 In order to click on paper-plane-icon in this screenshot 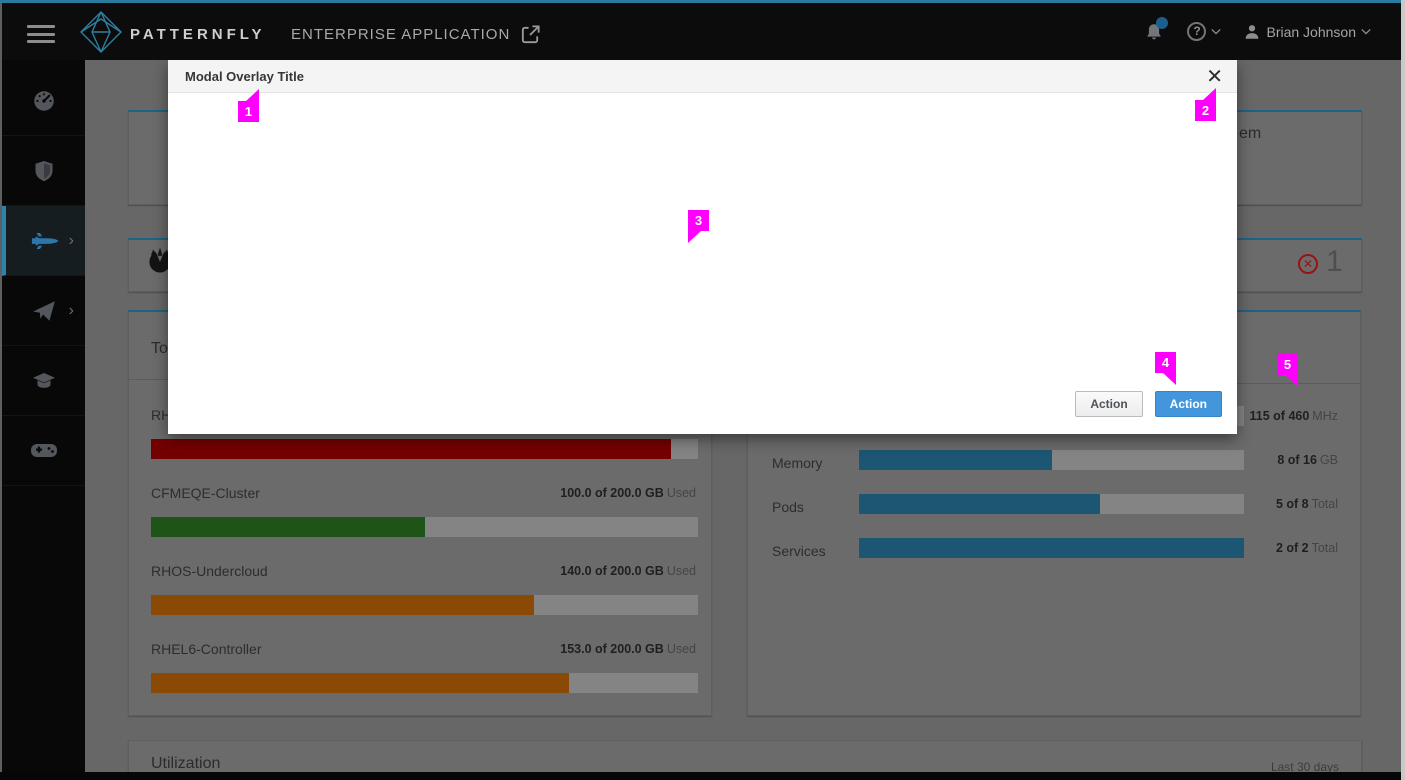, I will do `click(43, 310)`.